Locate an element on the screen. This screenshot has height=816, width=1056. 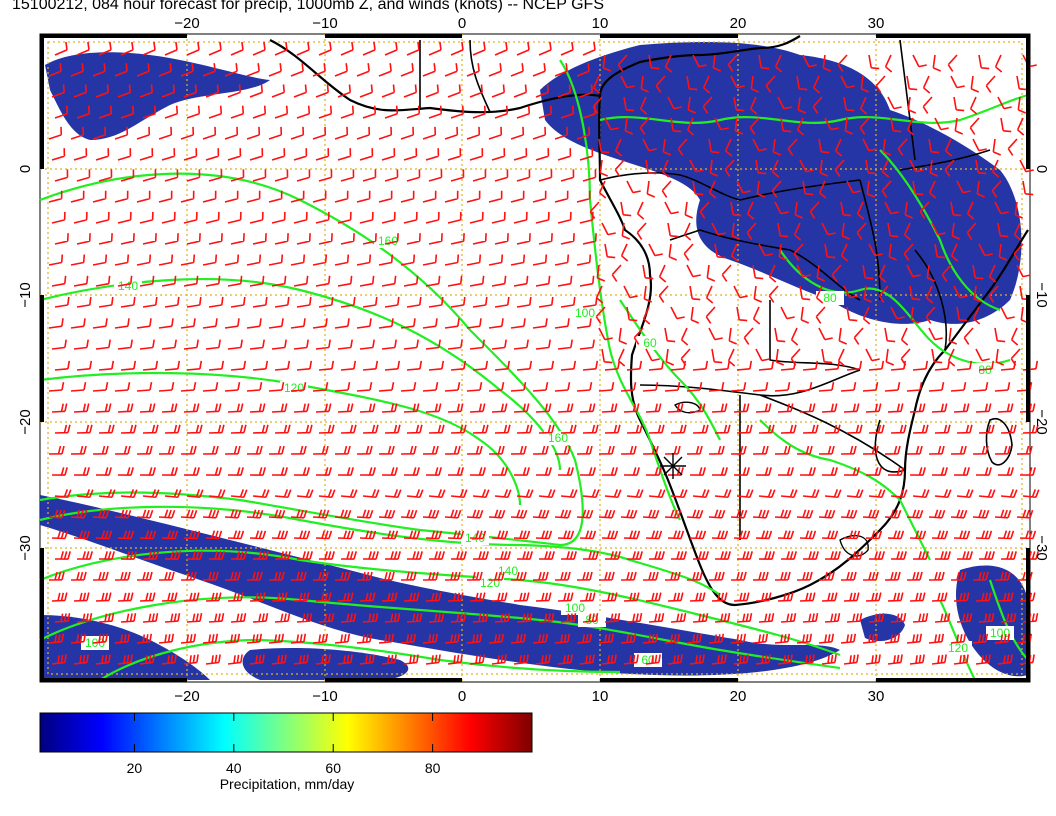
colorbar is located at coordinates (286, 732).